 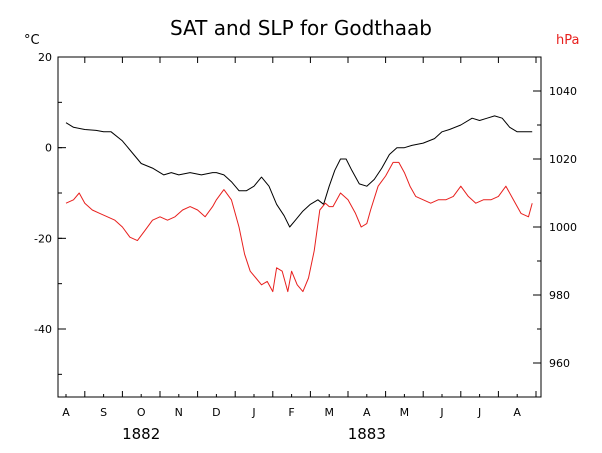 I want to click on left-axis: 20 0 -20 -40, so click(x=50, y=213).